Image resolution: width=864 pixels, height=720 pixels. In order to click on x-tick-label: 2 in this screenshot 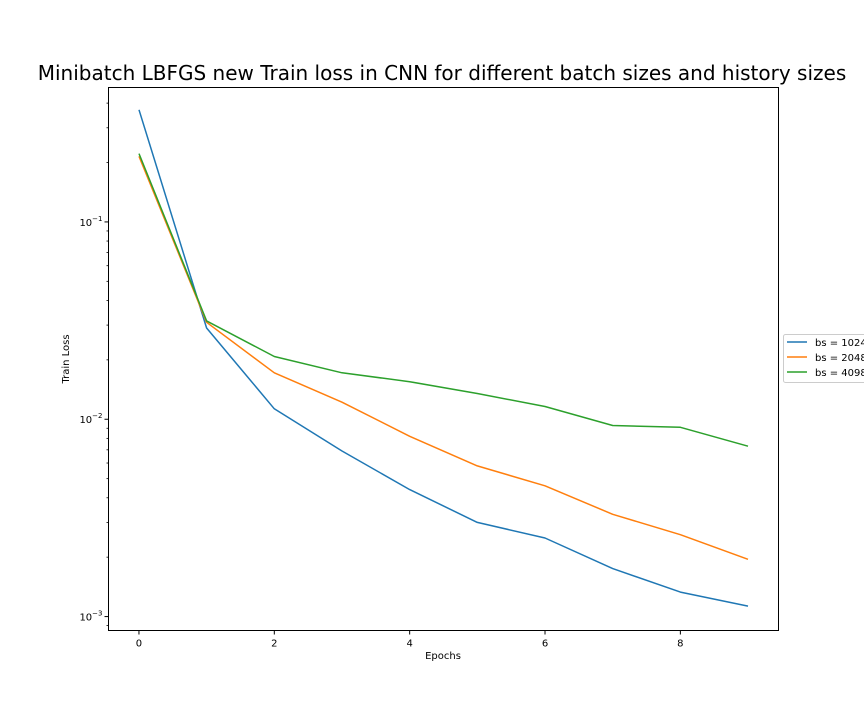, I will do `click(274, 644)`.